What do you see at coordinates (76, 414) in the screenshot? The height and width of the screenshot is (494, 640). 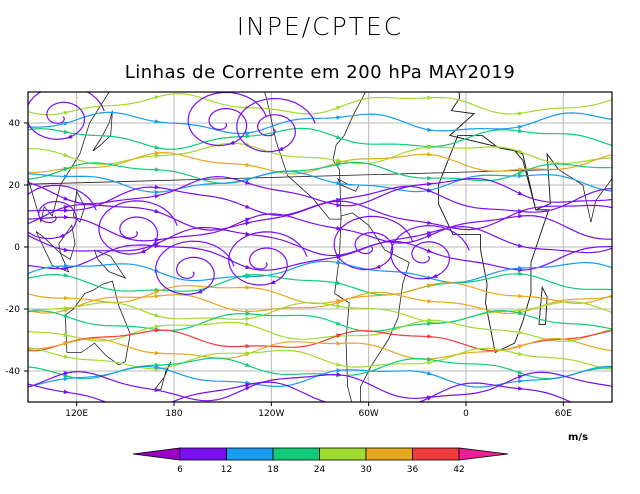 I see `x-tick-label: 120E` at bounding box center [76, 414].